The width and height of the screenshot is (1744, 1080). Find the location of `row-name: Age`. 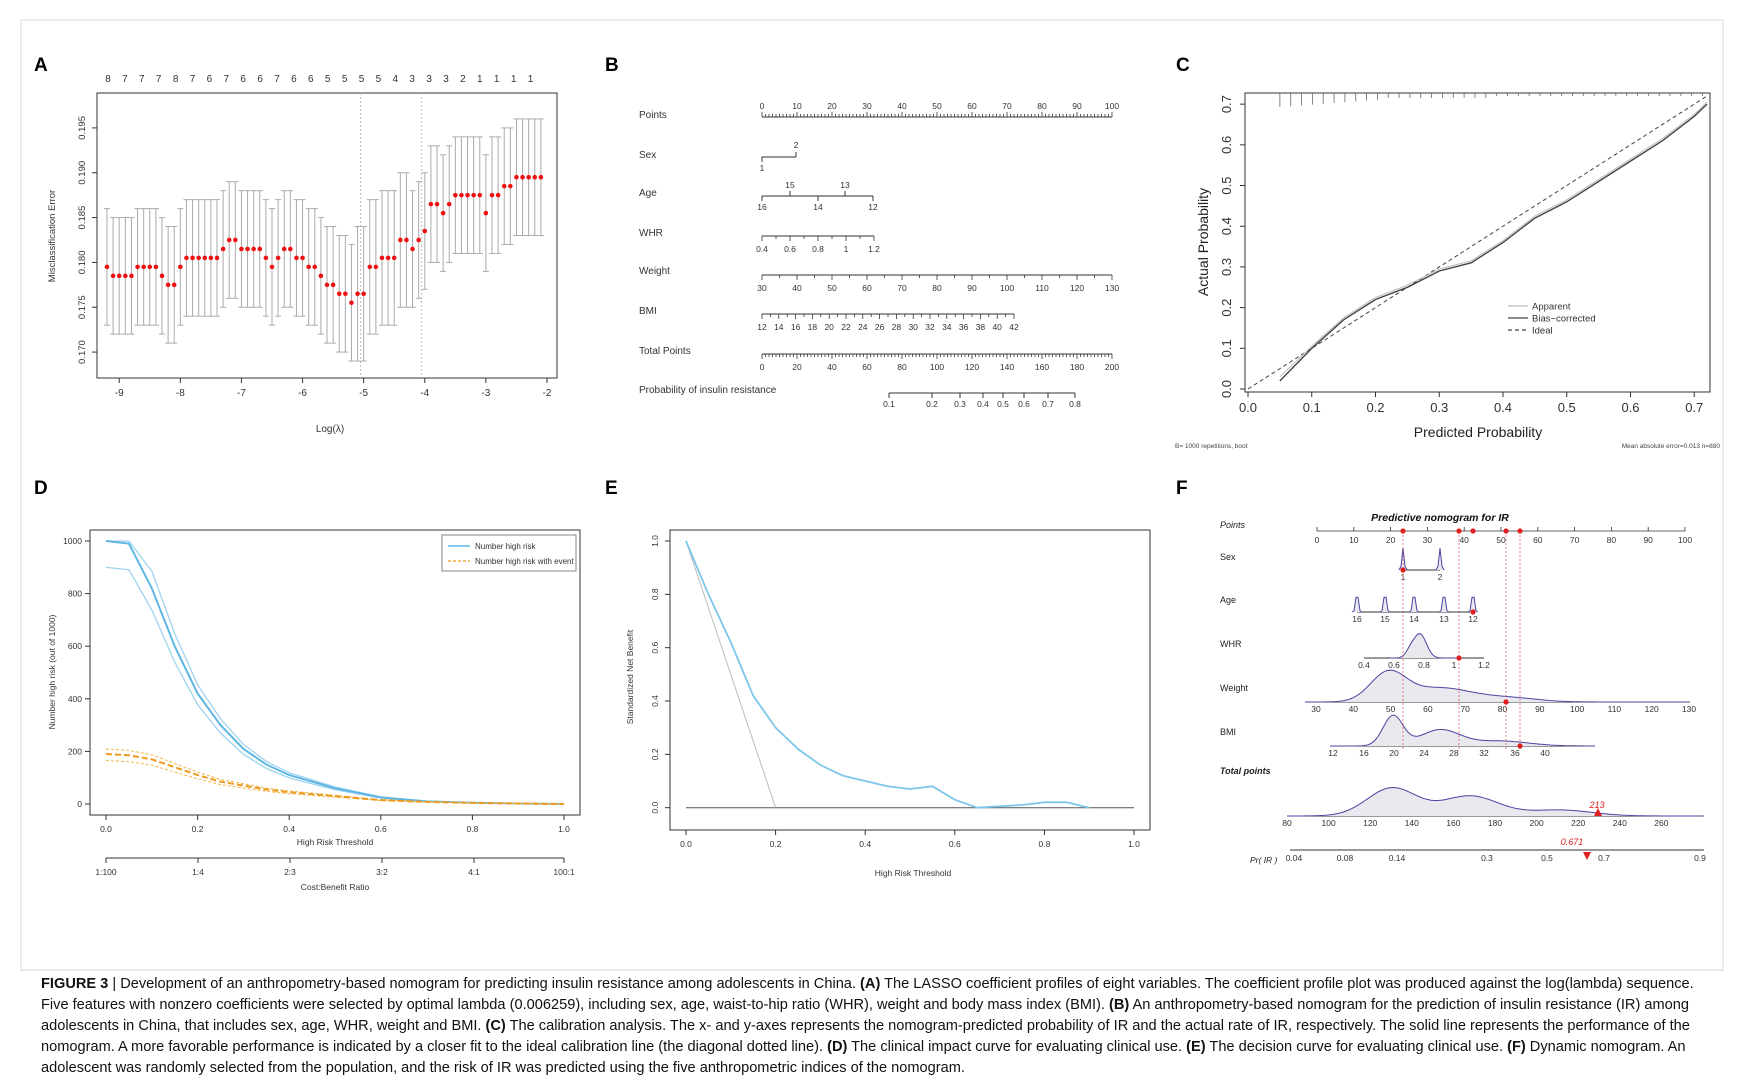

row-name: Age is located at coordinates (1228, 600).